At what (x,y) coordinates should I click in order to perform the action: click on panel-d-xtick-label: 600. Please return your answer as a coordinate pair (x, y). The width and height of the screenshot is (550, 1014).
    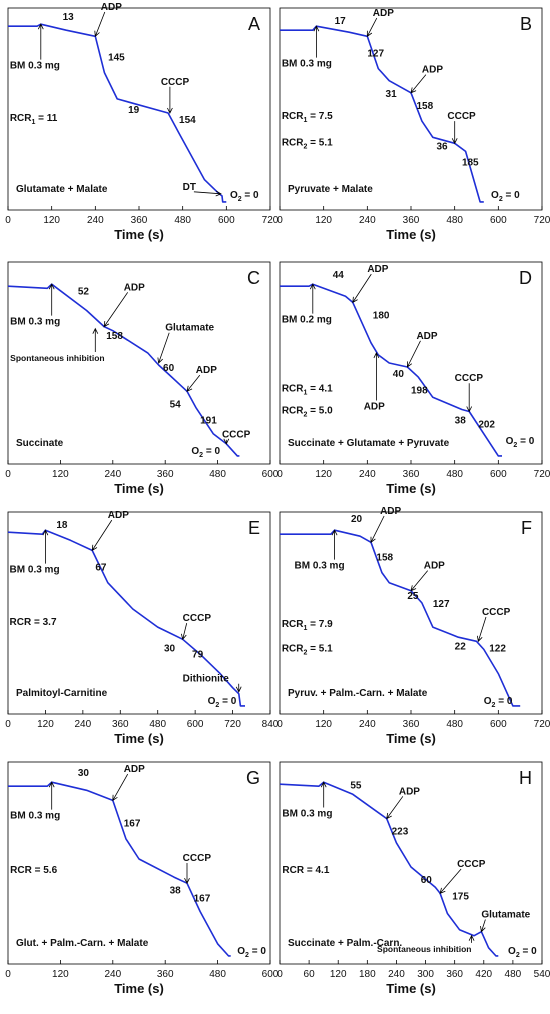
    Looking at the image, I should click on (498, 474).